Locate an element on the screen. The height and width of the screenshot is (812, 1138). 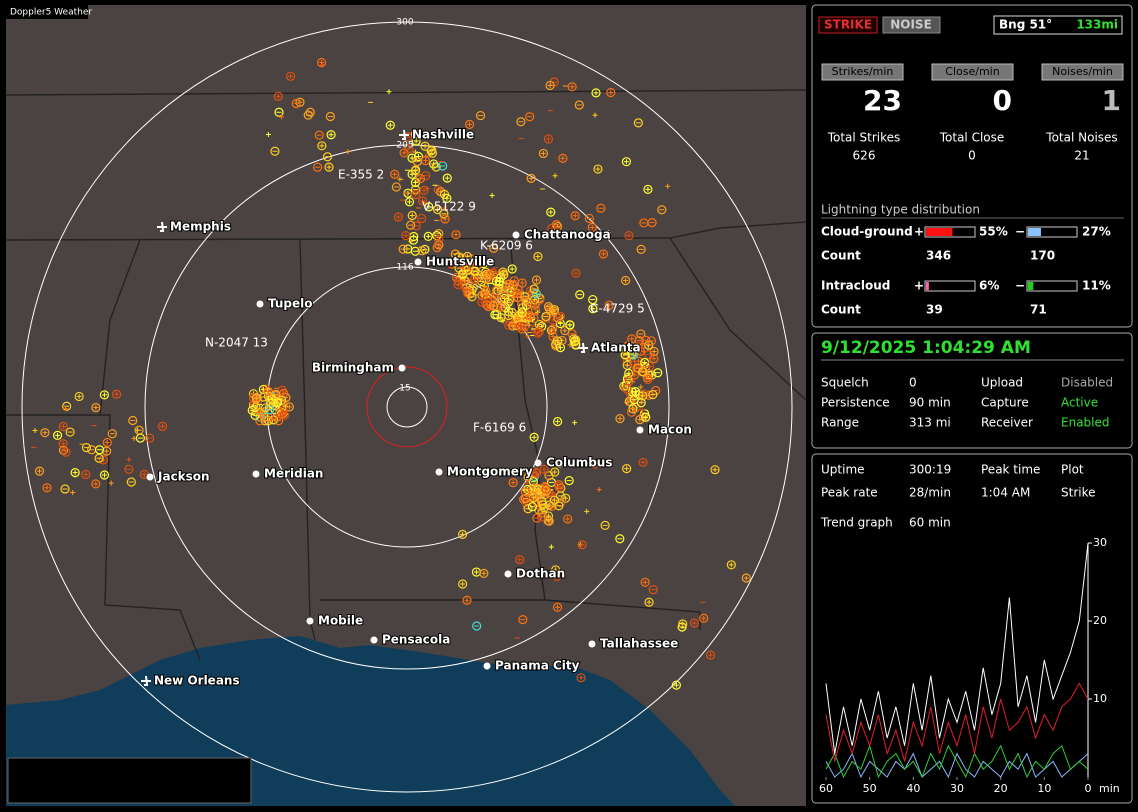
trend-line is located at coordinates (957, 722).